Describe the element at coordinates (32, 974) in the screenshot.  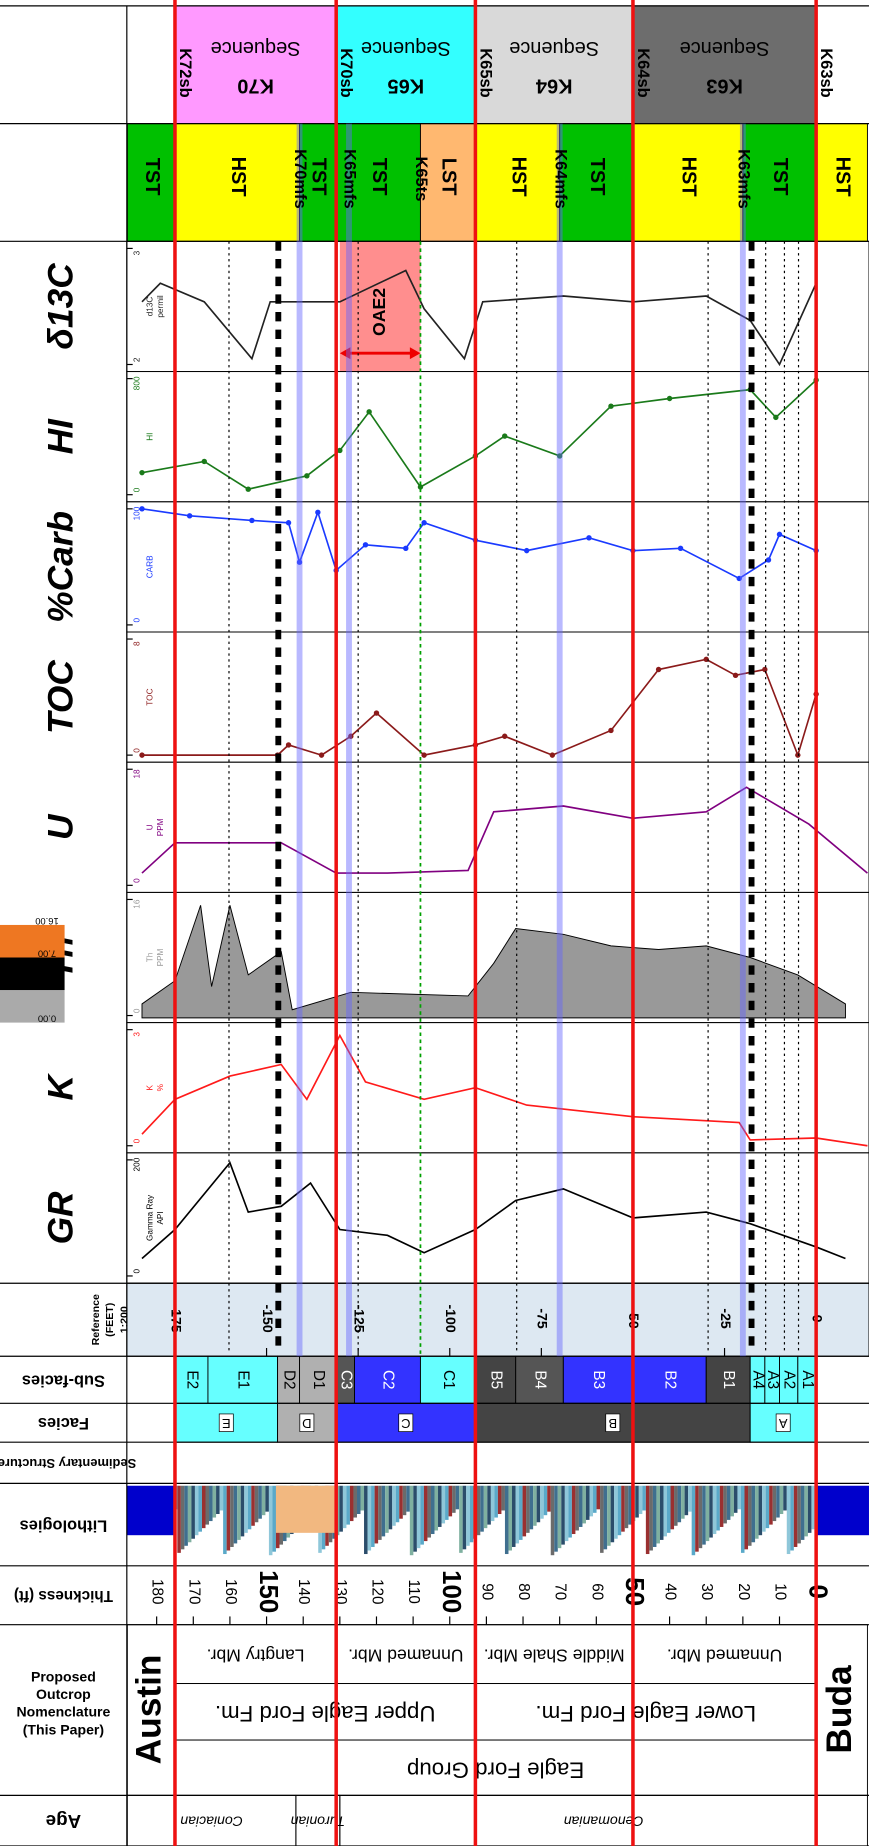
I see `th-legend-swatch` at that location.